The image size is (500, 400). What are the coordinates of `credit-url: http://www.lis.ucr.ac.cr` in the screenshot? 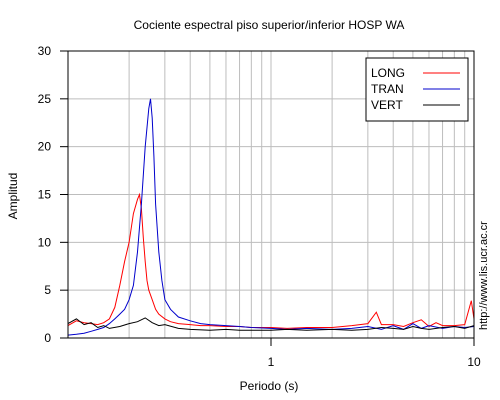 It's located at (484, 275).